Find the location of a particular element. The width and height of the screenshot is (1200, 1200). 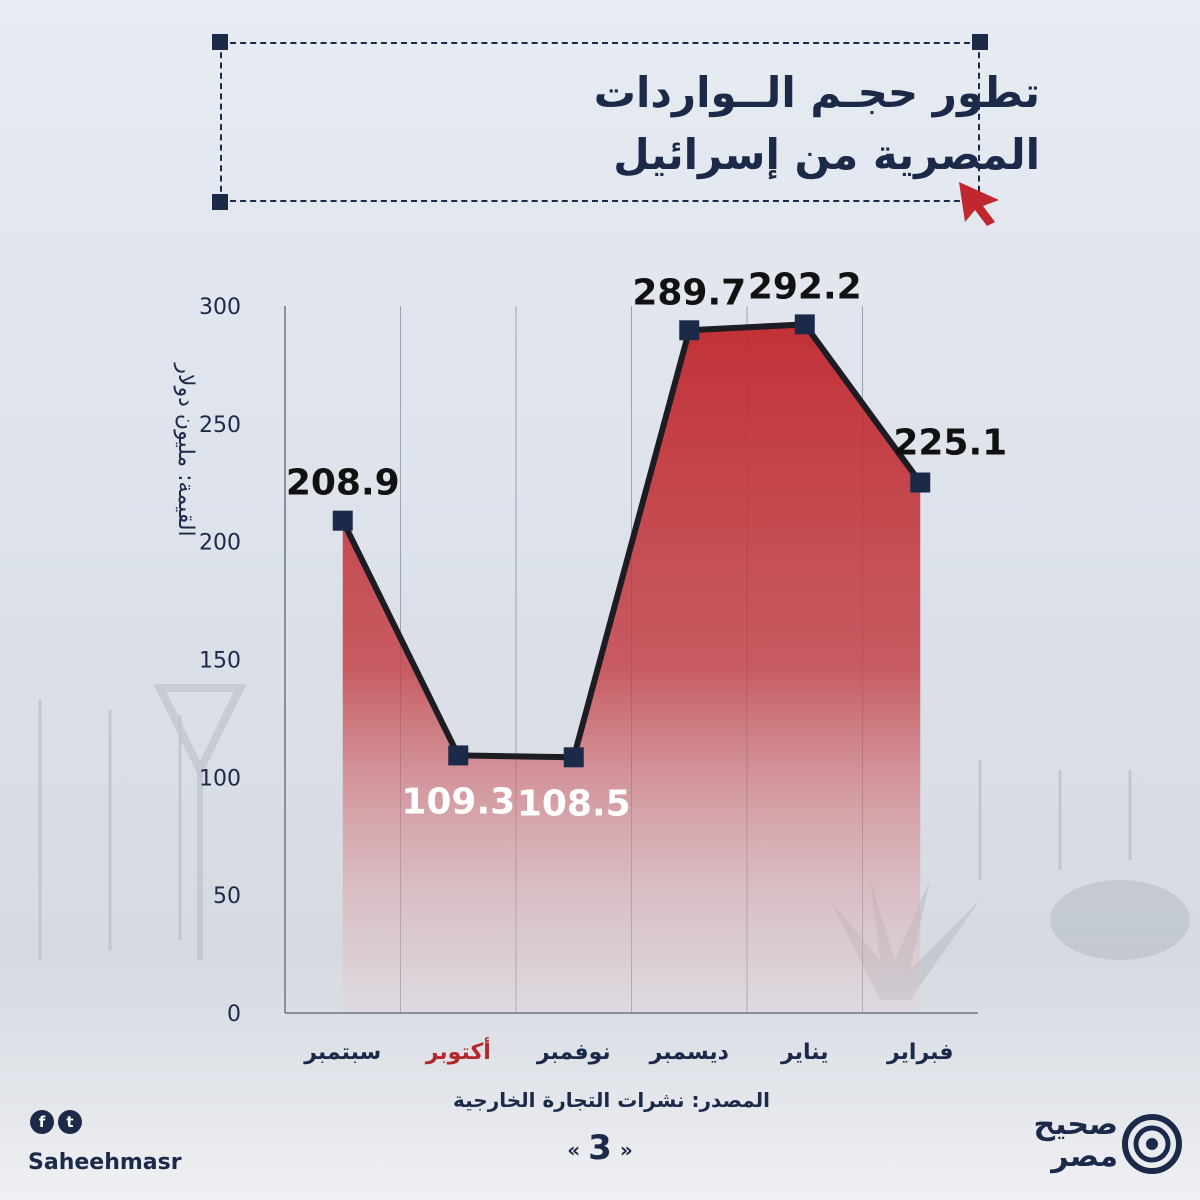

data-label: 109.3 is located at coordinates (458, 801).